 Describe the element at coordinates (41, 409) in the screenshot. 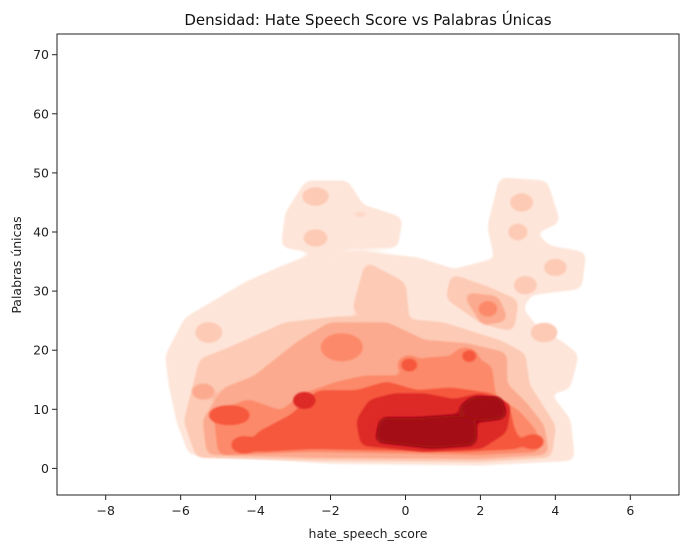

I see `y-tick-label: 10` at that location.